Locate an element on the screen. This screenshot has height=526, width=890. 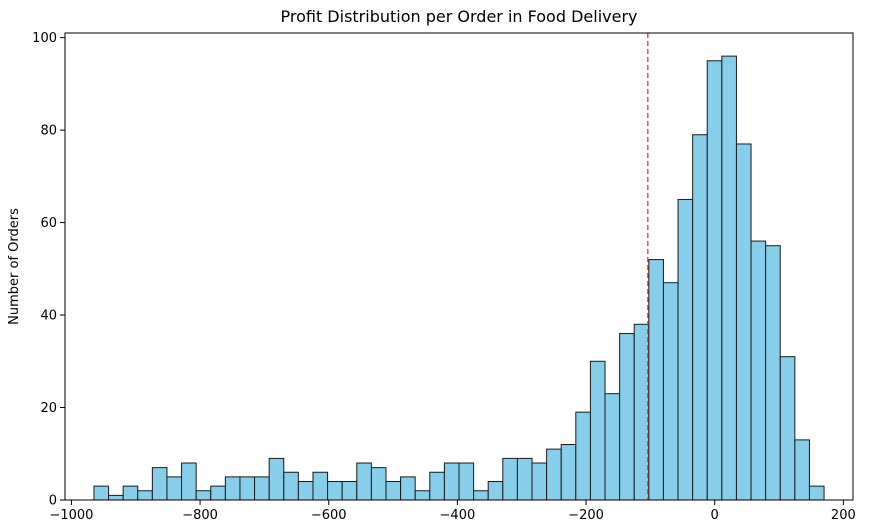
y-tick-label: 40 is located at coordinates (48, 316).